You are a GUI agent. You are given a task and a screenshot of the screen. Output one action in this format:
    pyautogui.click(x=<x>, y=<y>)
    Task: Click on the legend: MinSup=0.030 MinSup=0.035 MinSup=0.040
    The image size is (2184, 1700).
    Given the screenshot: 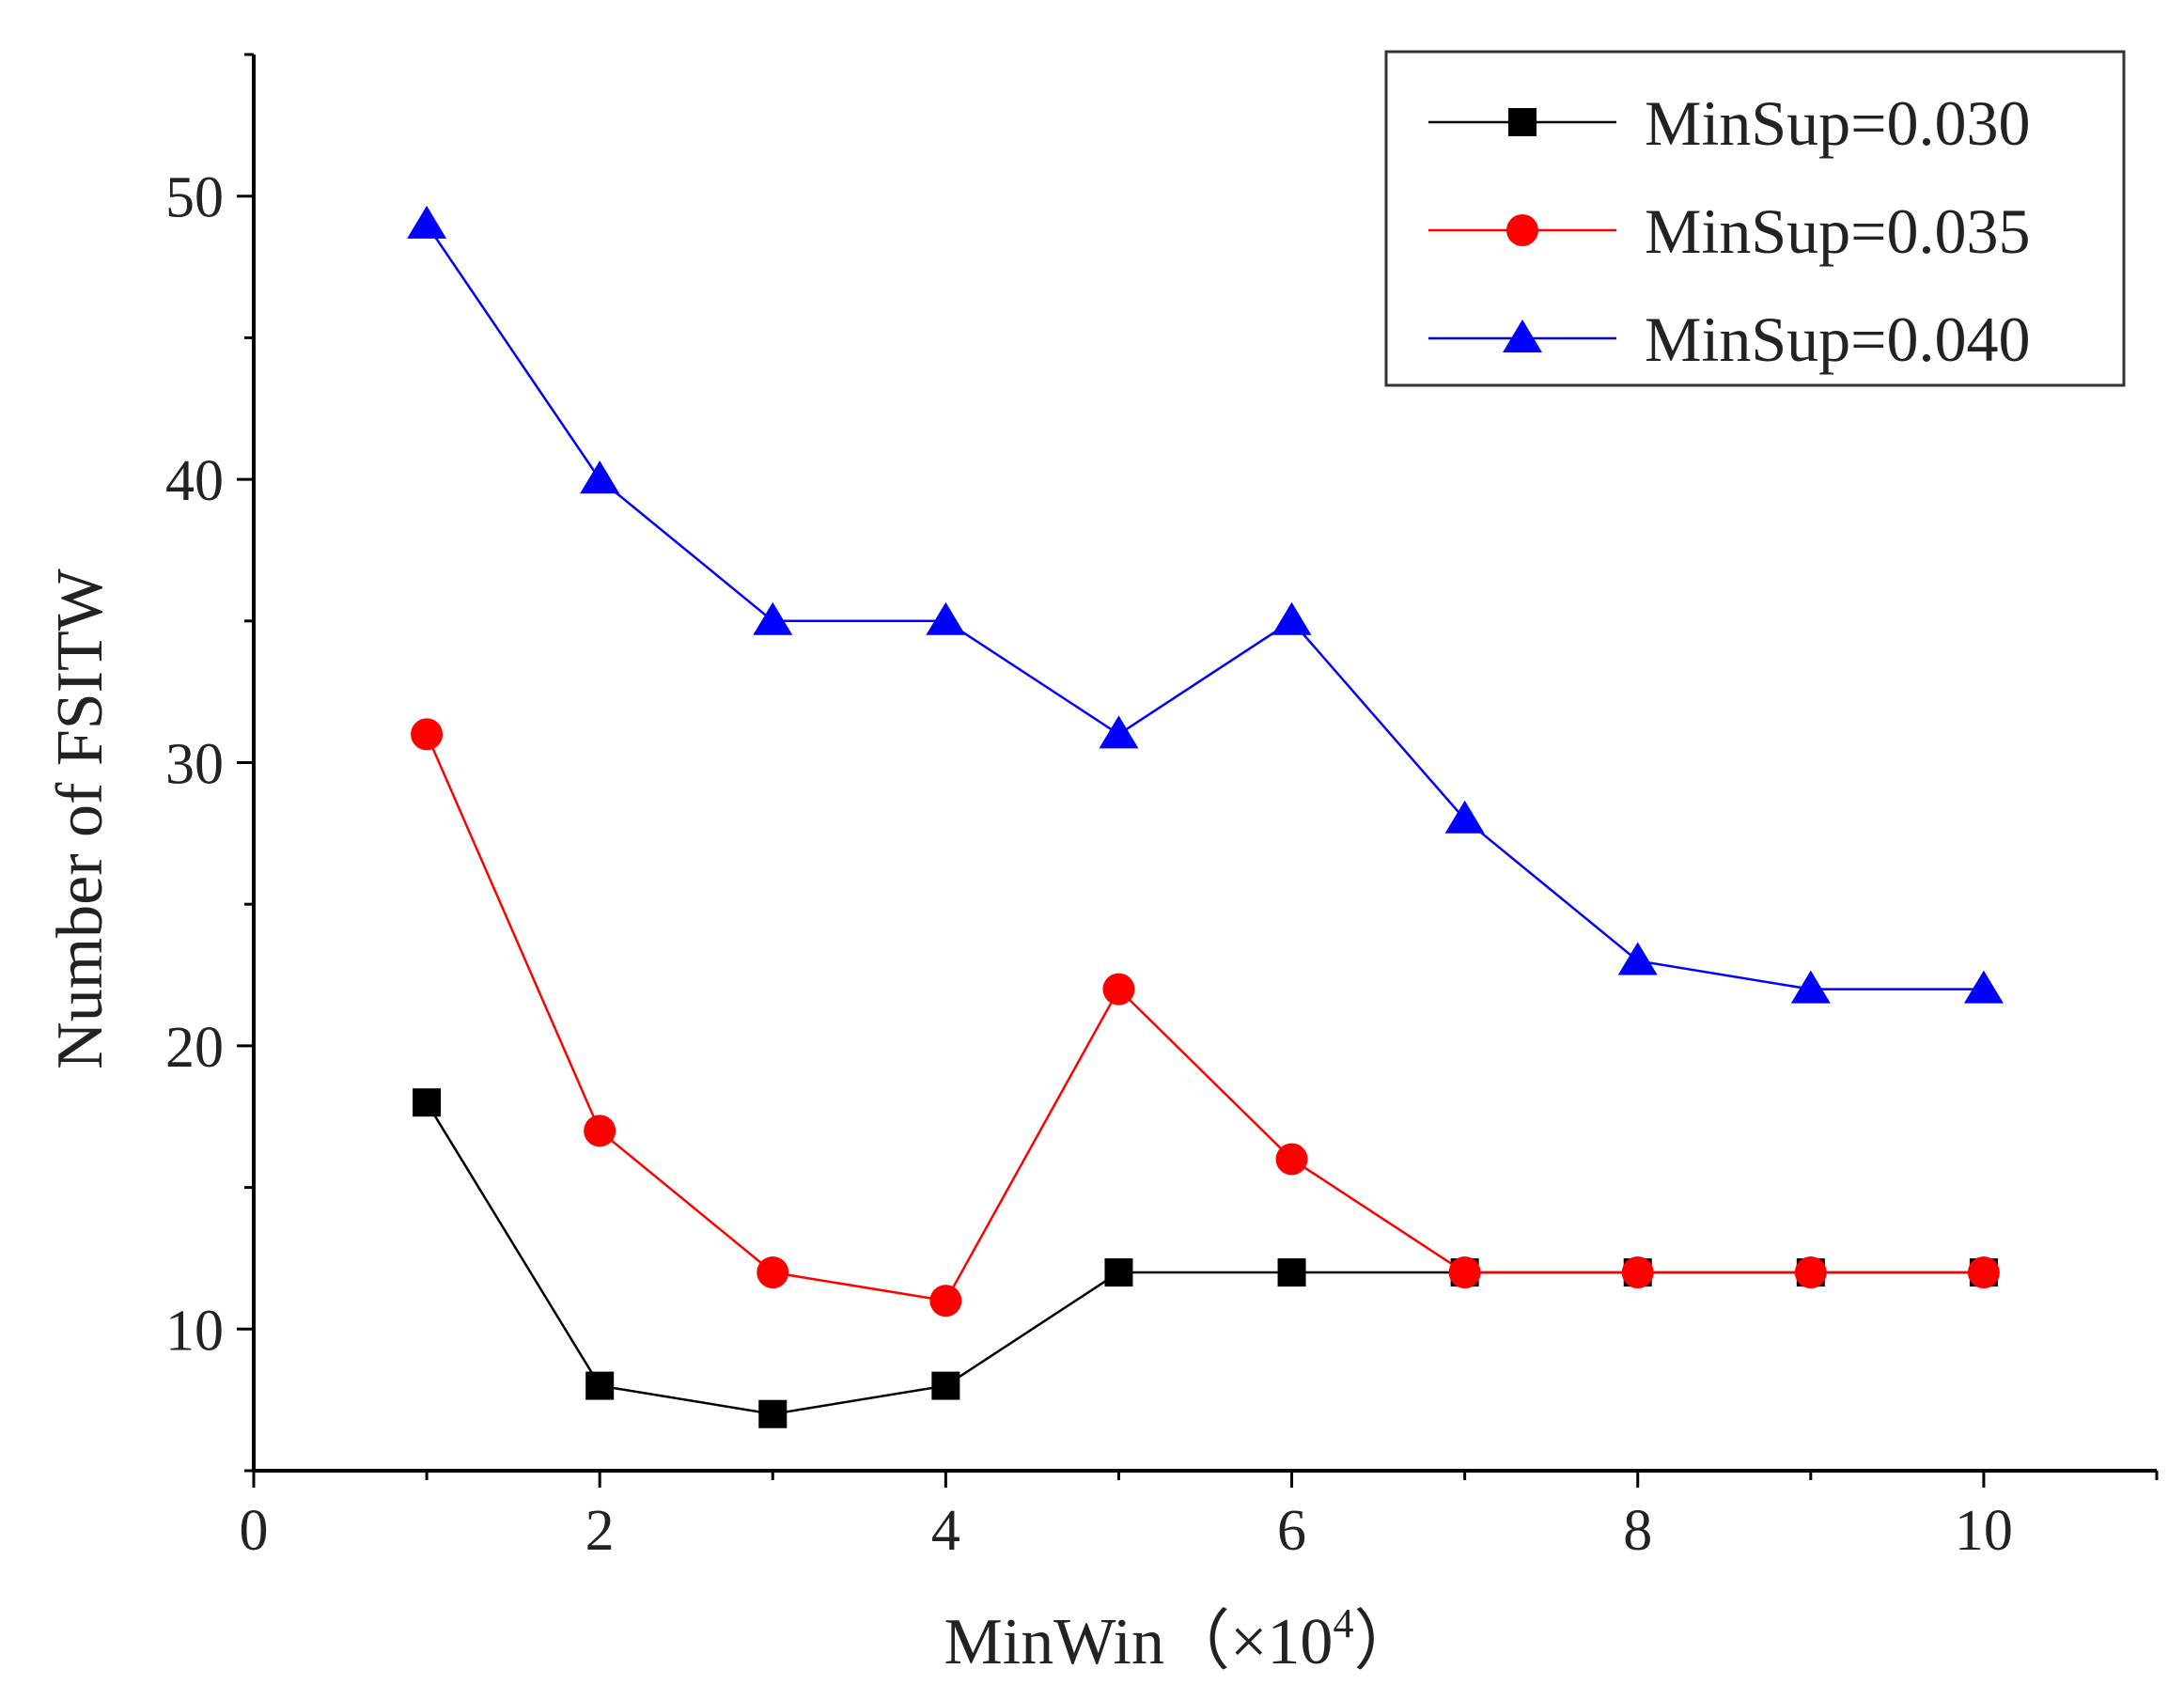 What is the action you would take?
    pyautogui.click(x=1755, y=219)
    